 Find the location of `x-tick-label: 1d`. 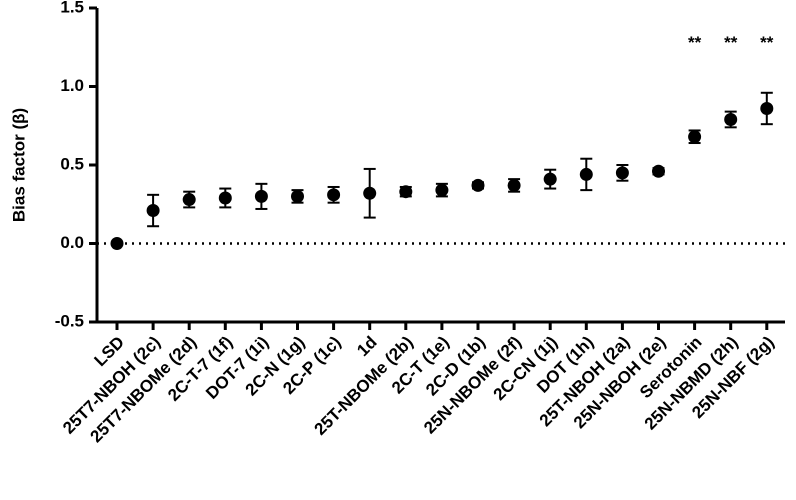

x-tick-label: 1d is located at coordinates (366, 346).